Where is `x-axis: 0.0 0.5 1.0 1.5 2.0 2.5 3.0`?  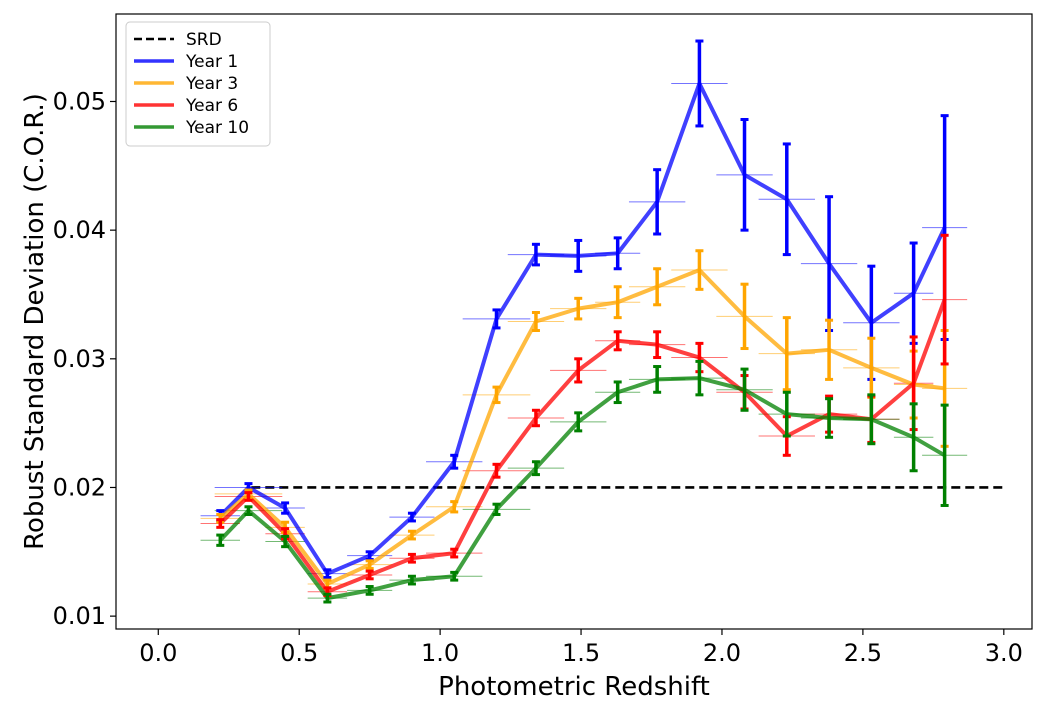 x-axis: 0.0 0.5 1.0 1.5 2.0 2.5 3.0 is located at coordinates (581, 648).